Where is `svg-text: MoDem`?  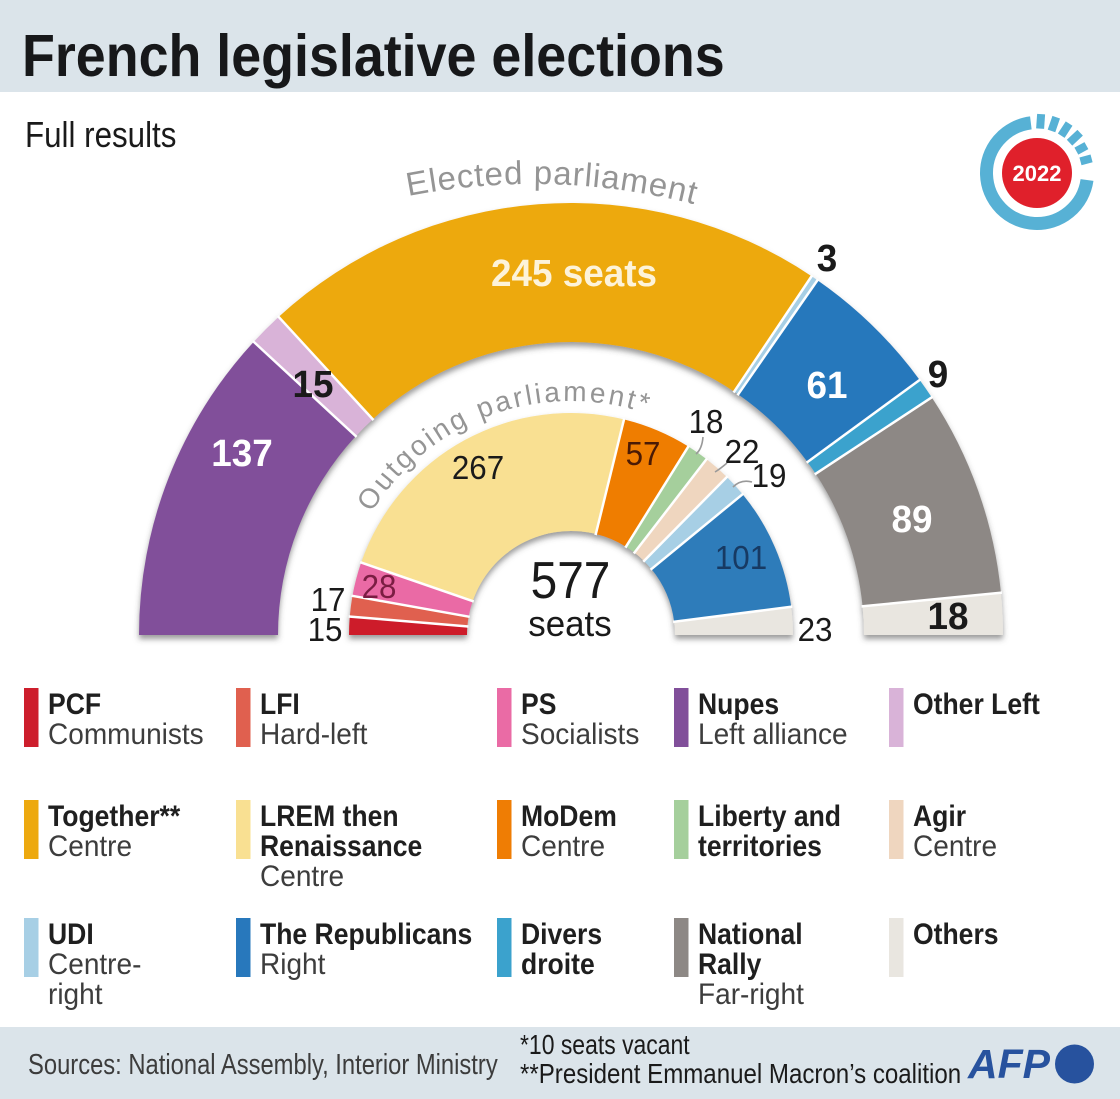
svg-text: MoDem is located at coordinates (569, 816).